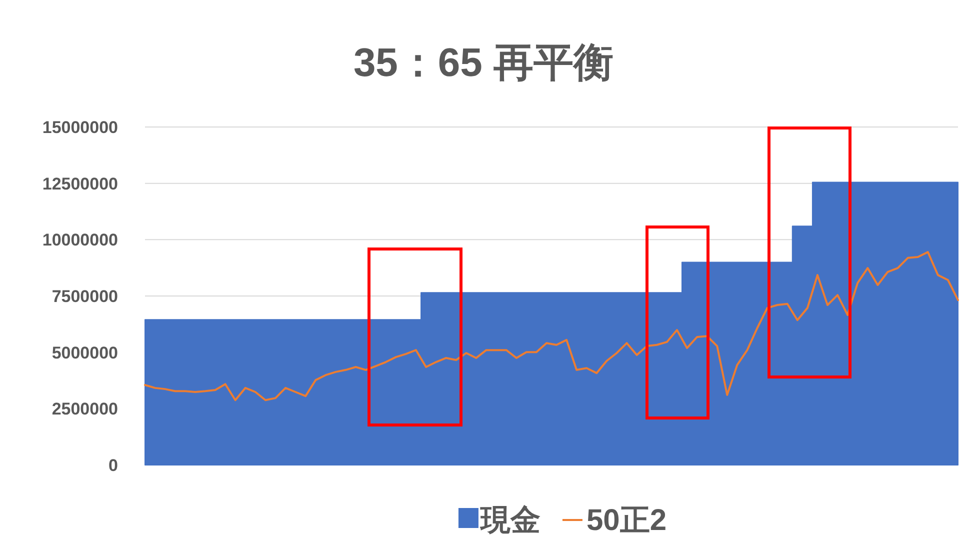  I want to click on legend-label: 現金, so click(509, 520).